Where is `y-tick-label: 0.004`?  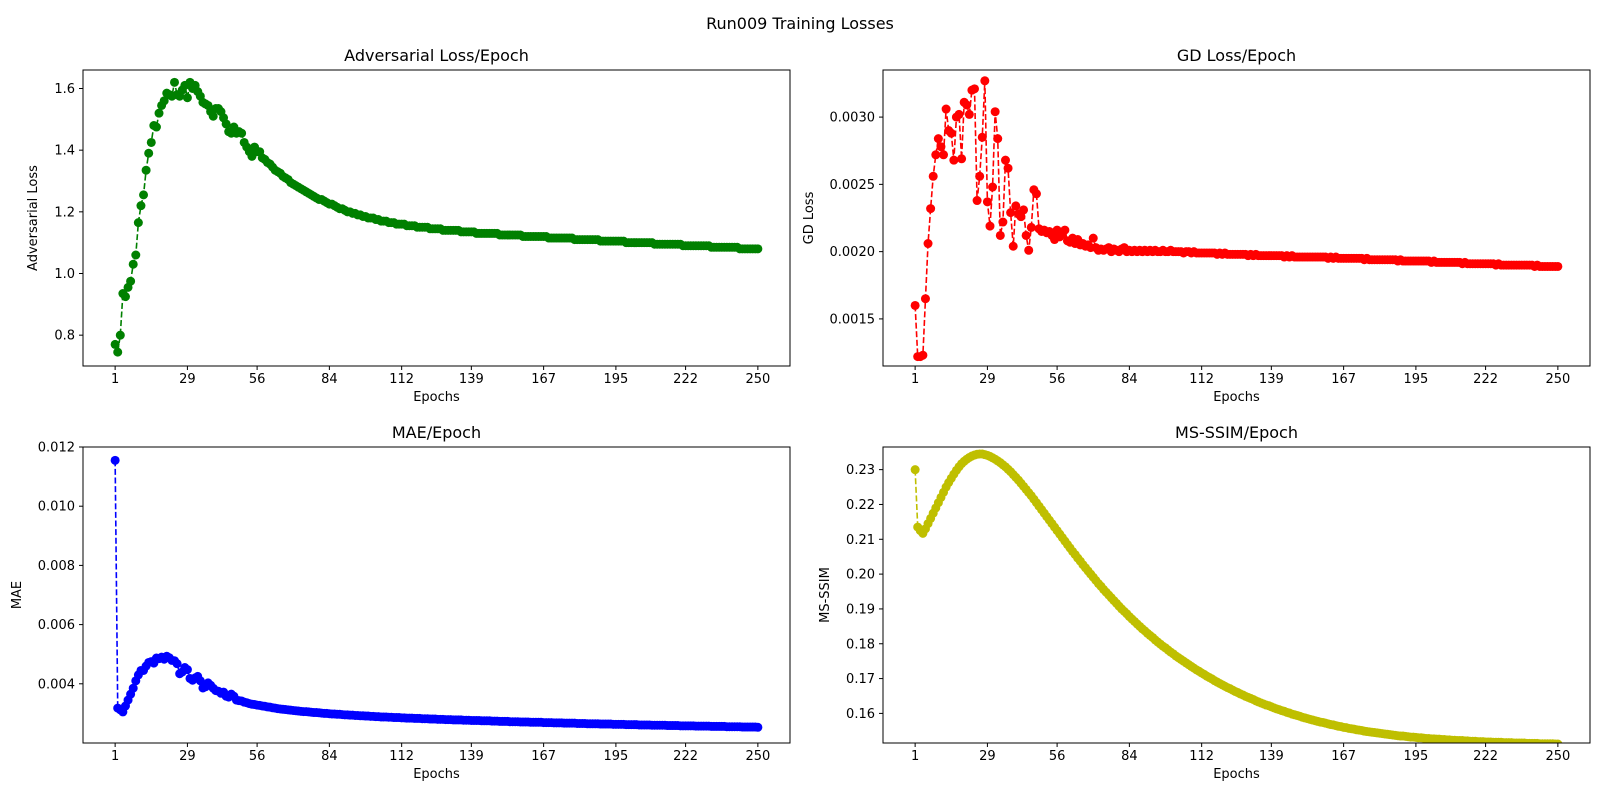 y-tick-label: 0.004 is located at coordinates (56, 684).